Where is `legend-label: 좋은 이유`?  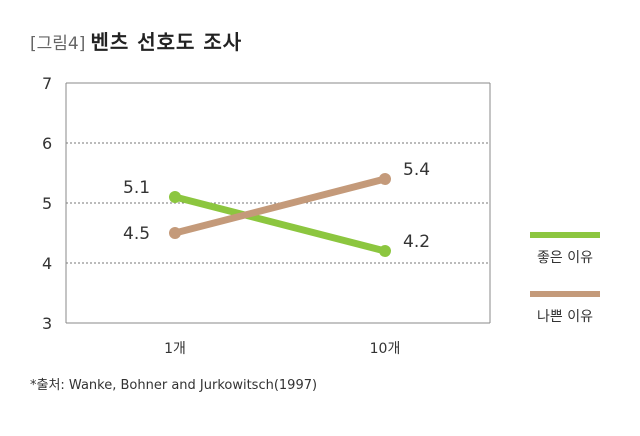
legend-label: 좋은 이유 is located at coordinates (565, 258).